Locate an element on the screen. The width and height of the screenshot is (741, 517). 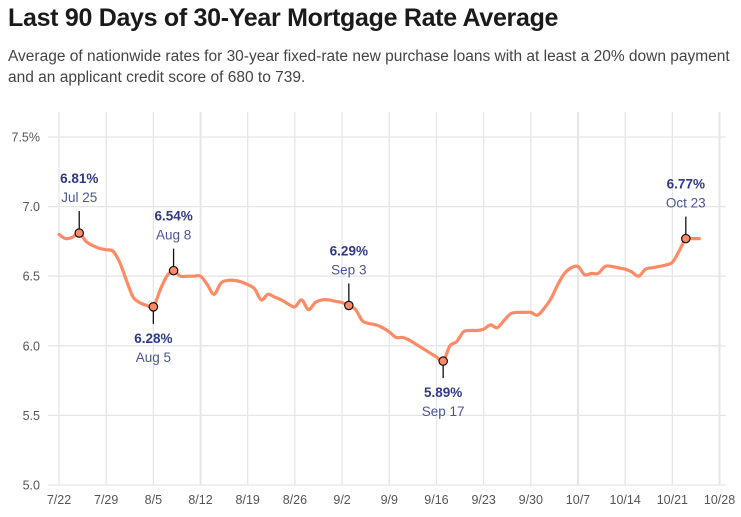
annotation: 5.89% Sep 17 is located at coordinates (443, 387).